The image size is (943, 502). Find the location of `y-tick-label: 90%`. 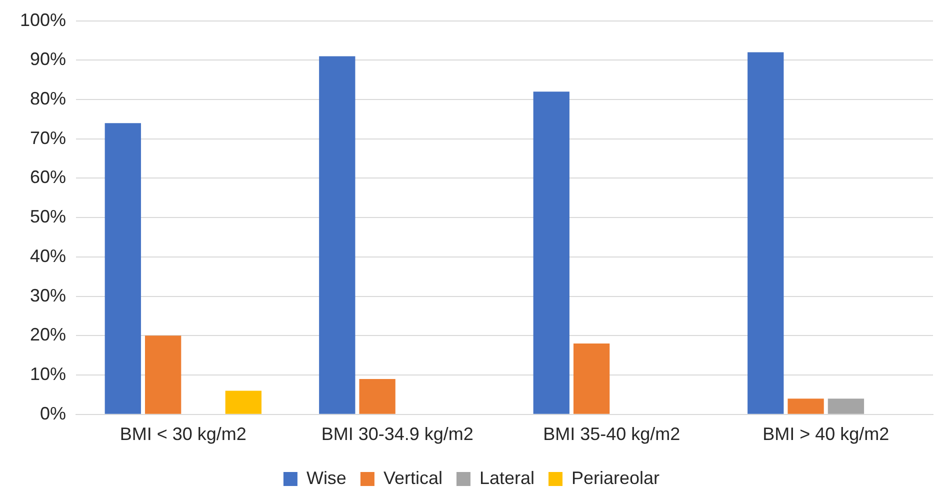

y-tick-label: 90% is located at coordinates (48, 59).